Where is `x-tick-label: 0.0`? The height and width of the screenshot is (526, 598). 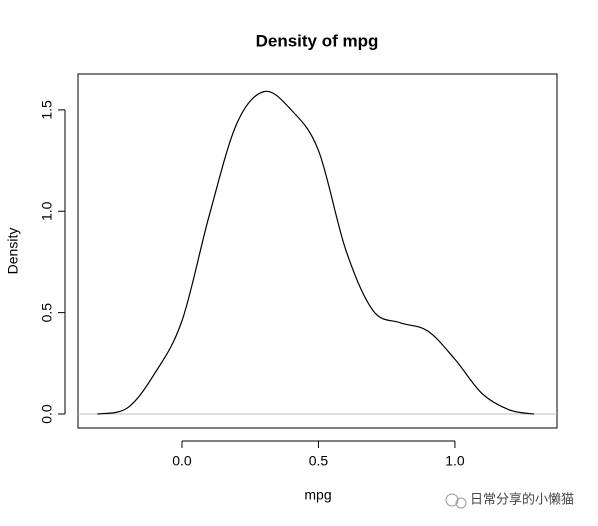 x-tick-label: 0.0 is located at coordinates (182, 461).